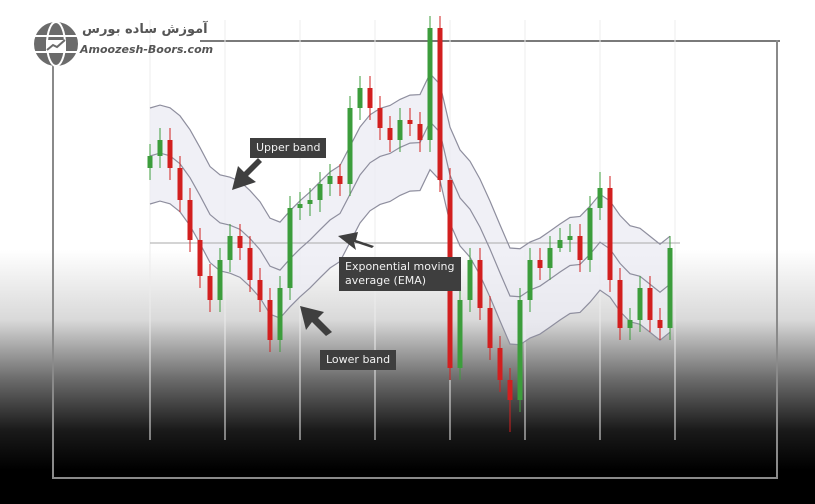 The width and height of the screenshot is (815, 504). What do you see at coordinates (490, 41) in the screenshot?
I see `frame-top-line` at bounding box center [490, 41].